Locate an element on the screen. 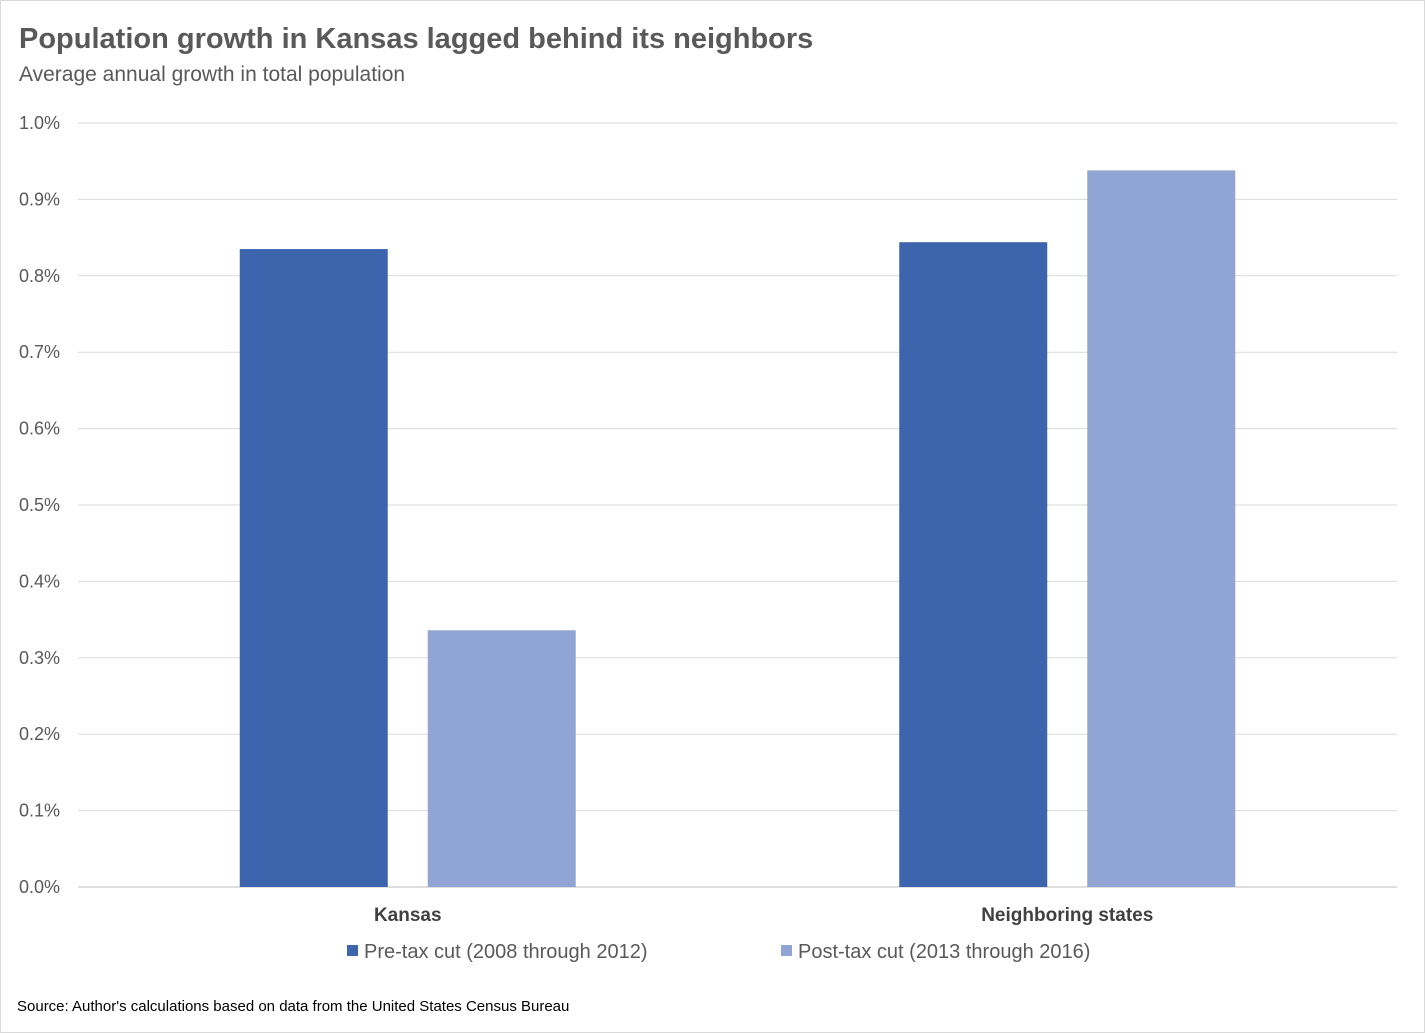 The width and height of the screenshot is (1425, 1033). y-tick-label: 0.8% is located at coordinates (39, 276).